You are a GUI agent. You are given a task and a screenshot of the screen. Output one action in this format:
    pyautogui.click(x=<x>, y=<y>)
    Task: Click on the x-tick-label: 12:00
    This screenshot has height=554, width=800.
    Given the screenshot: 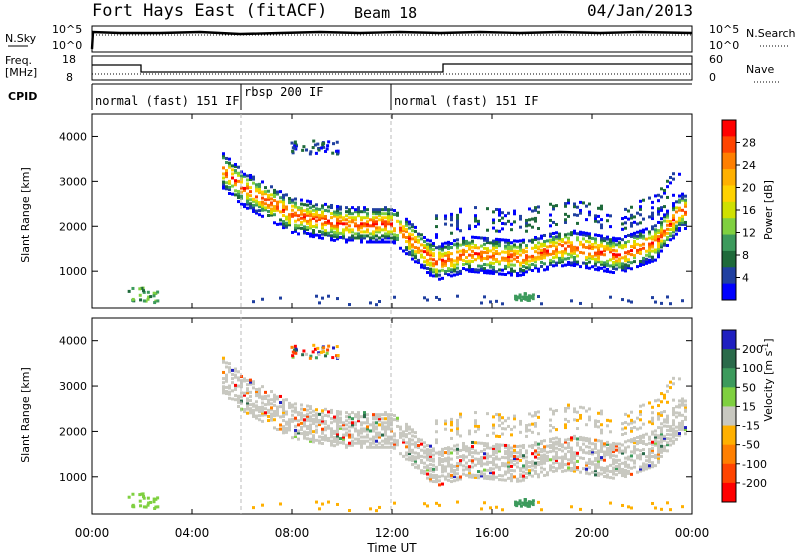 What is the action you would take?
    pyautogui.click(x=392, y=533)
    